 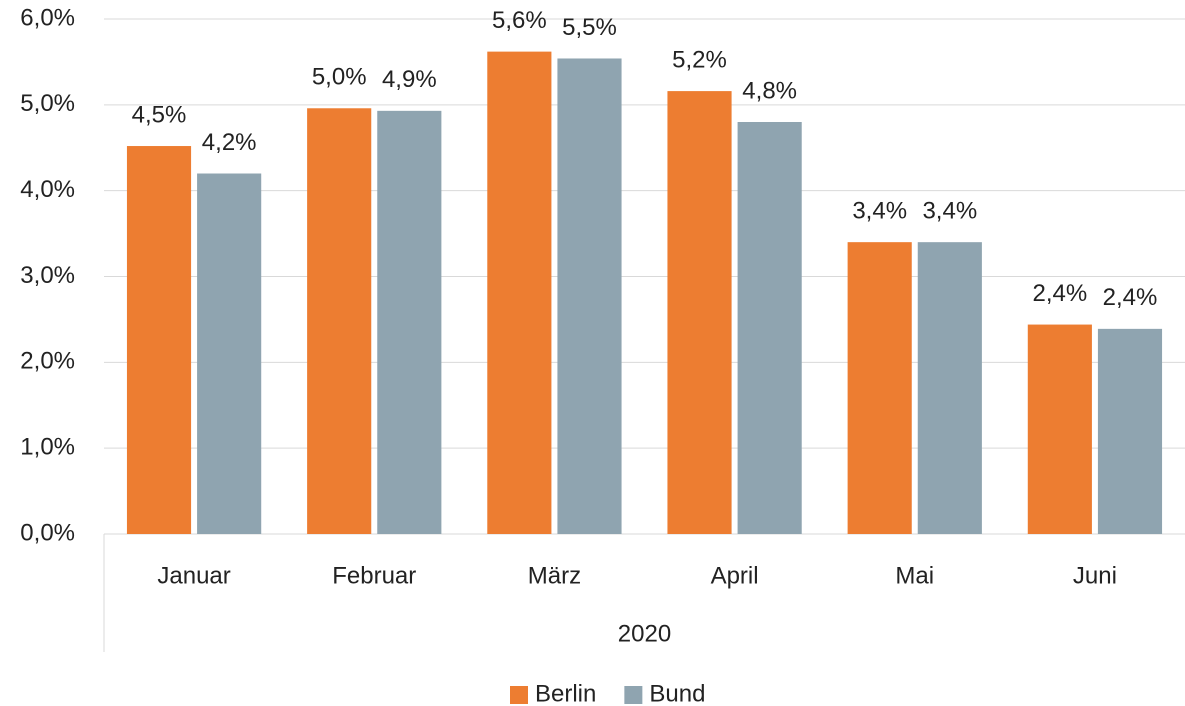 What do you see at coordinates (677, 693) in the screenshot?
I see `legend-label: Bund` at bounding box center [677, 693].